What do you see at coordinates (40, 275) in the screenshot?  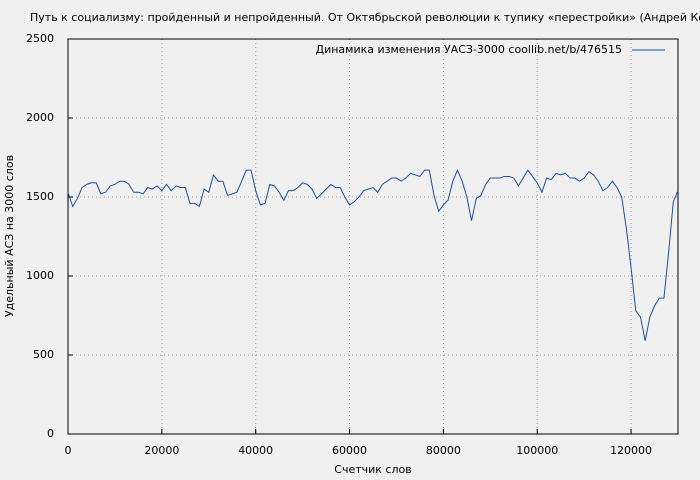 I see `y-tick-label: 1000` at bounding box center [40, 275].